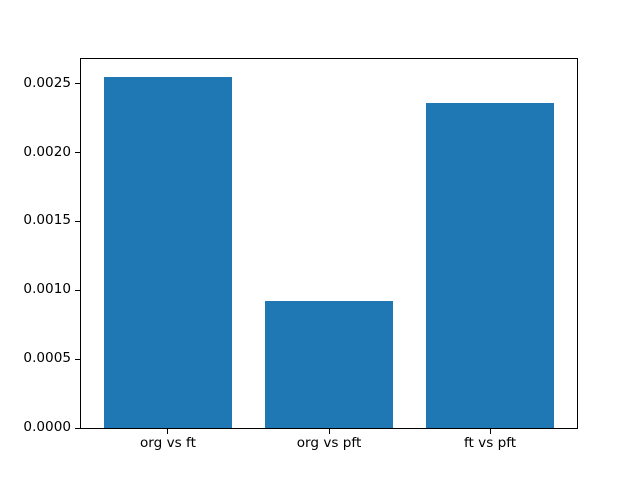 The width and height of the screenshot is (640, 480). Describe the element at coordinates (47, 289) in the screenshot. I see `y-tick-label: 0.0010` at that location.